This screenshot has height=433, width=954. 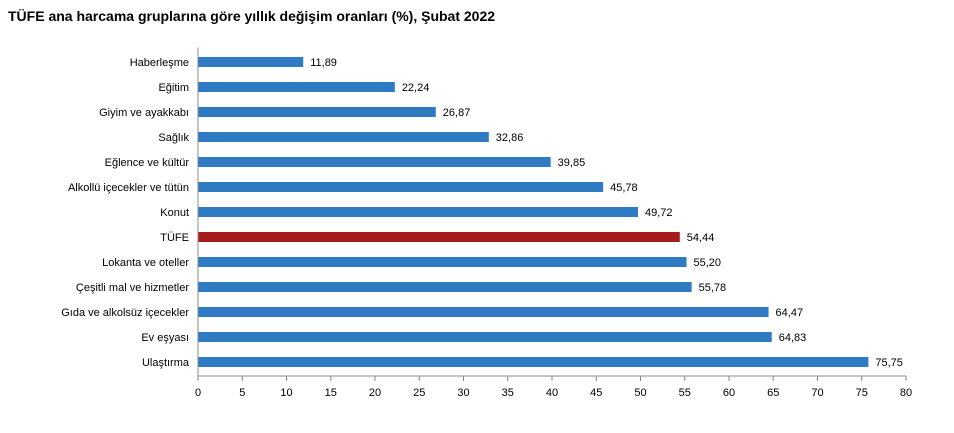 What do you see at coordinates (198, 393) in the screenshot?
I see `x-tick-label: 0` at bounding box center [198, 393].